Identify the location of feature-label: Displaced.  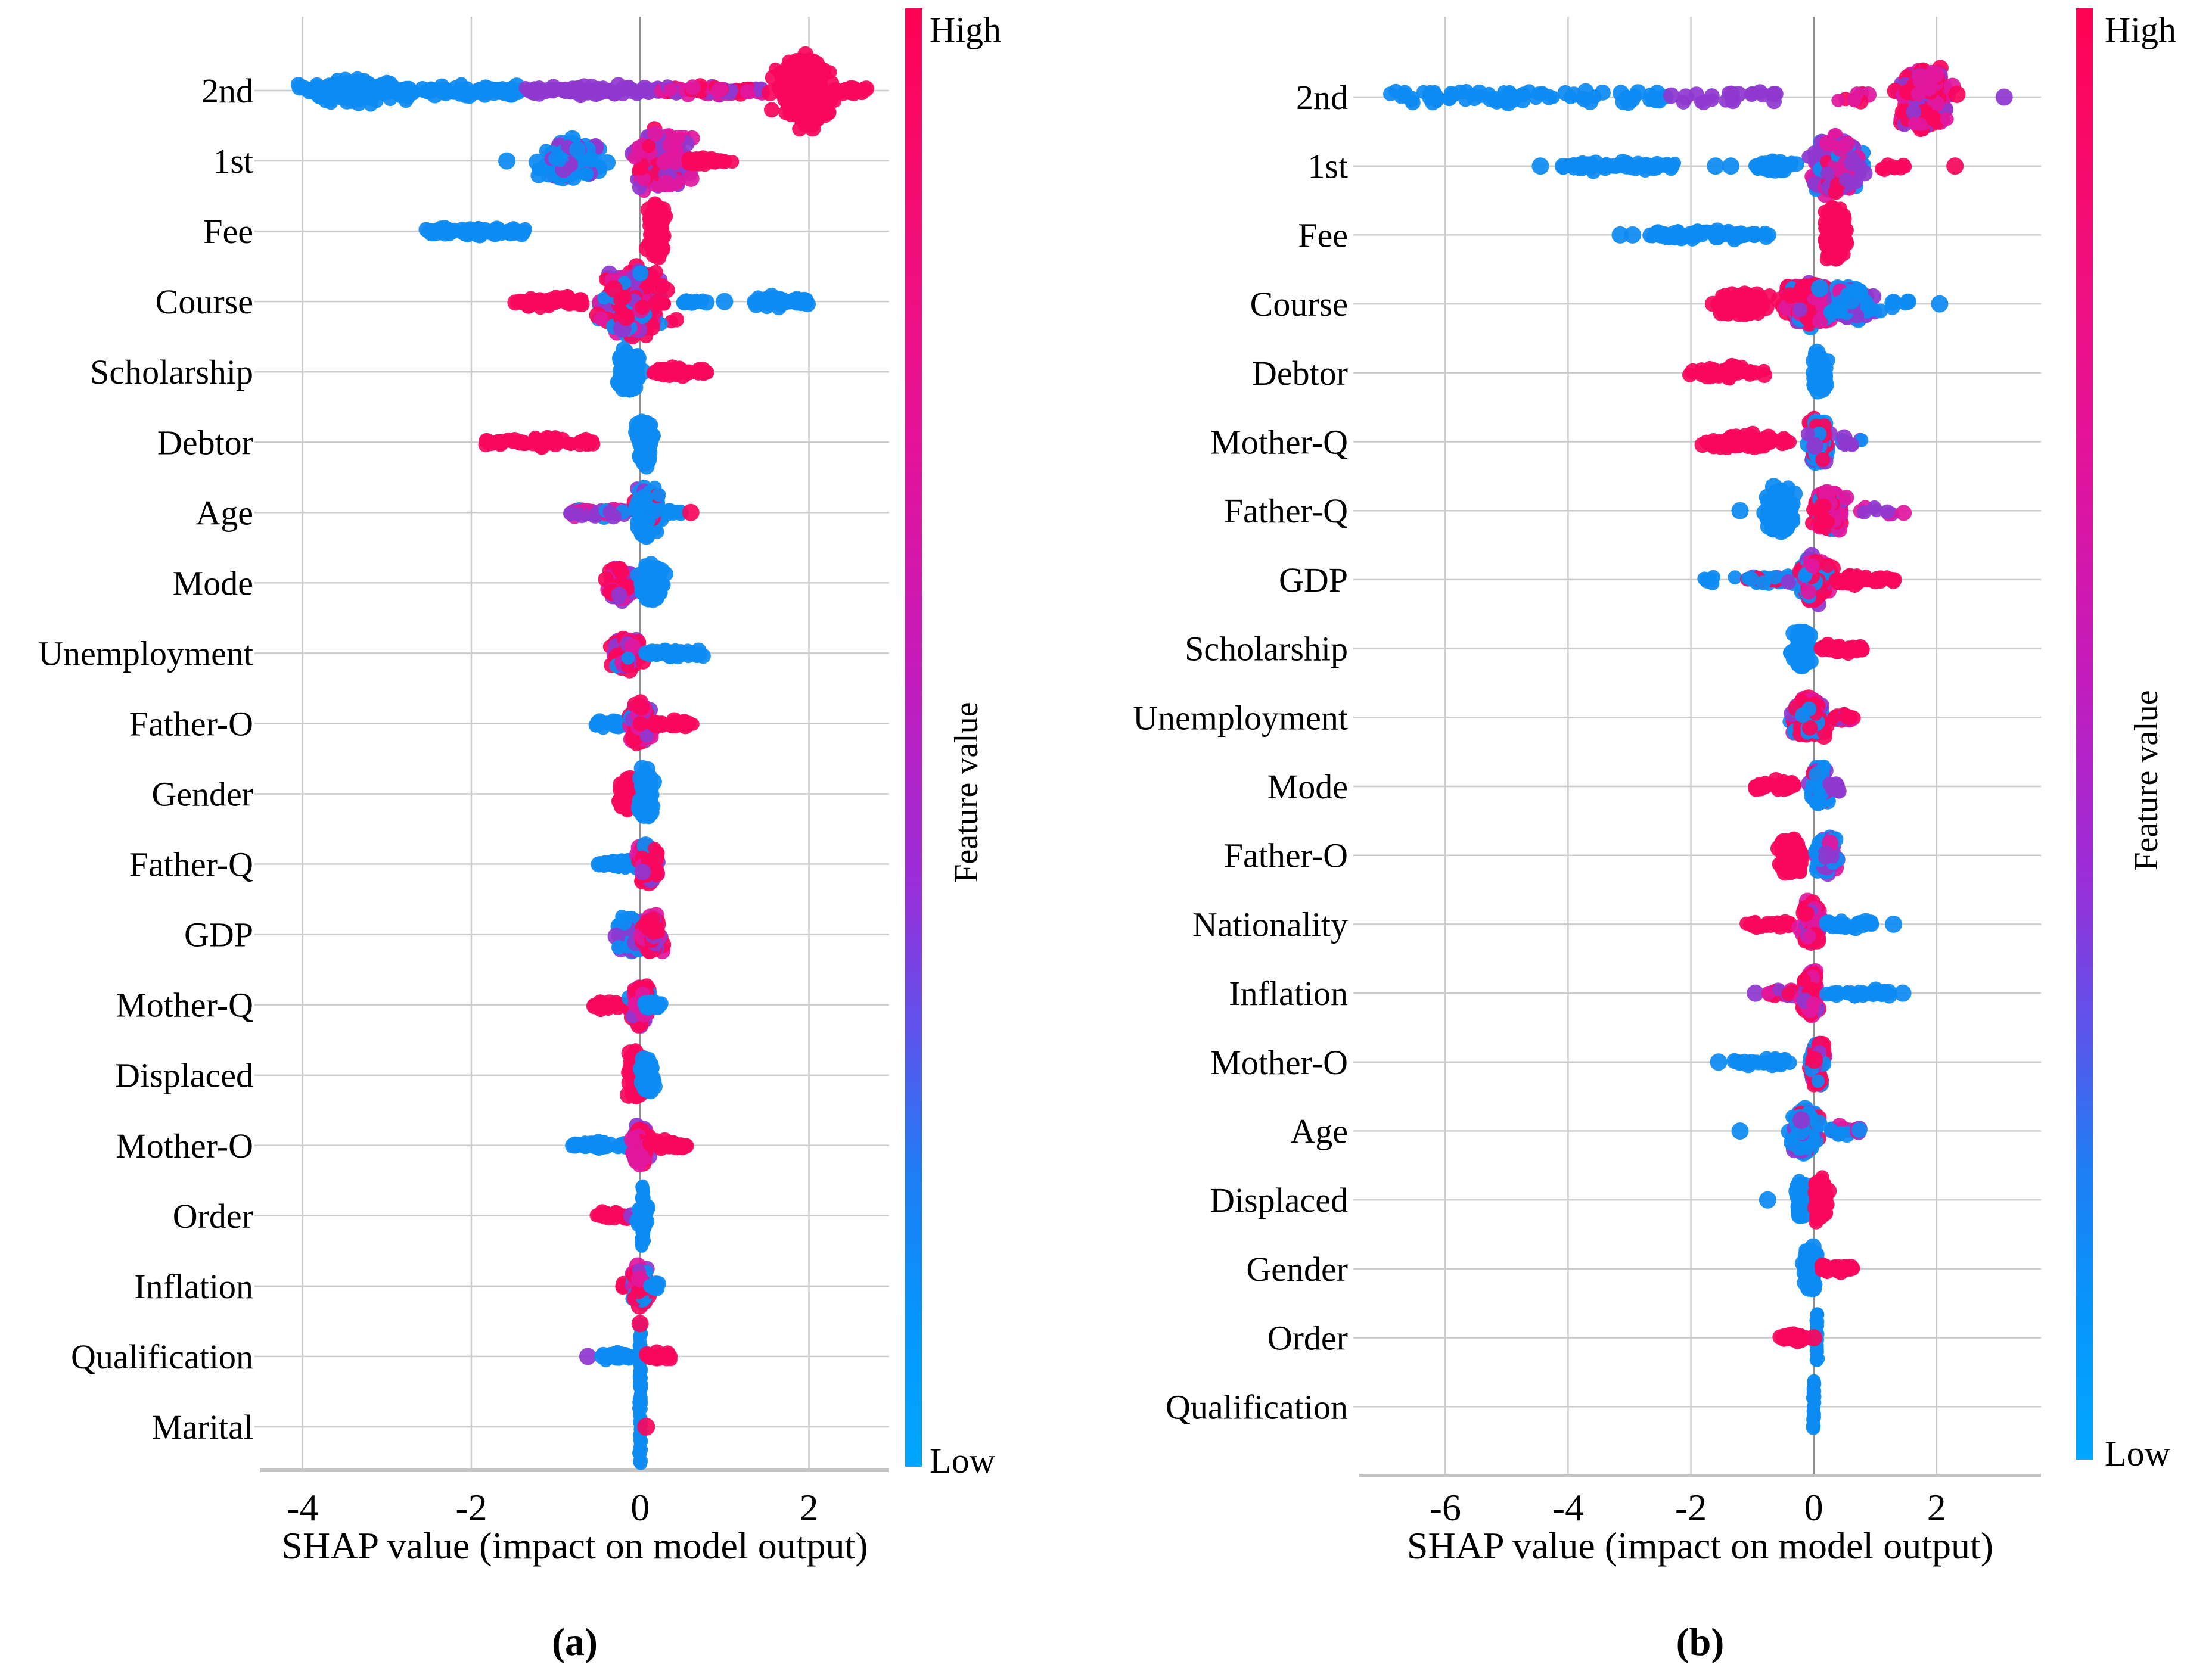
(184, 1075).